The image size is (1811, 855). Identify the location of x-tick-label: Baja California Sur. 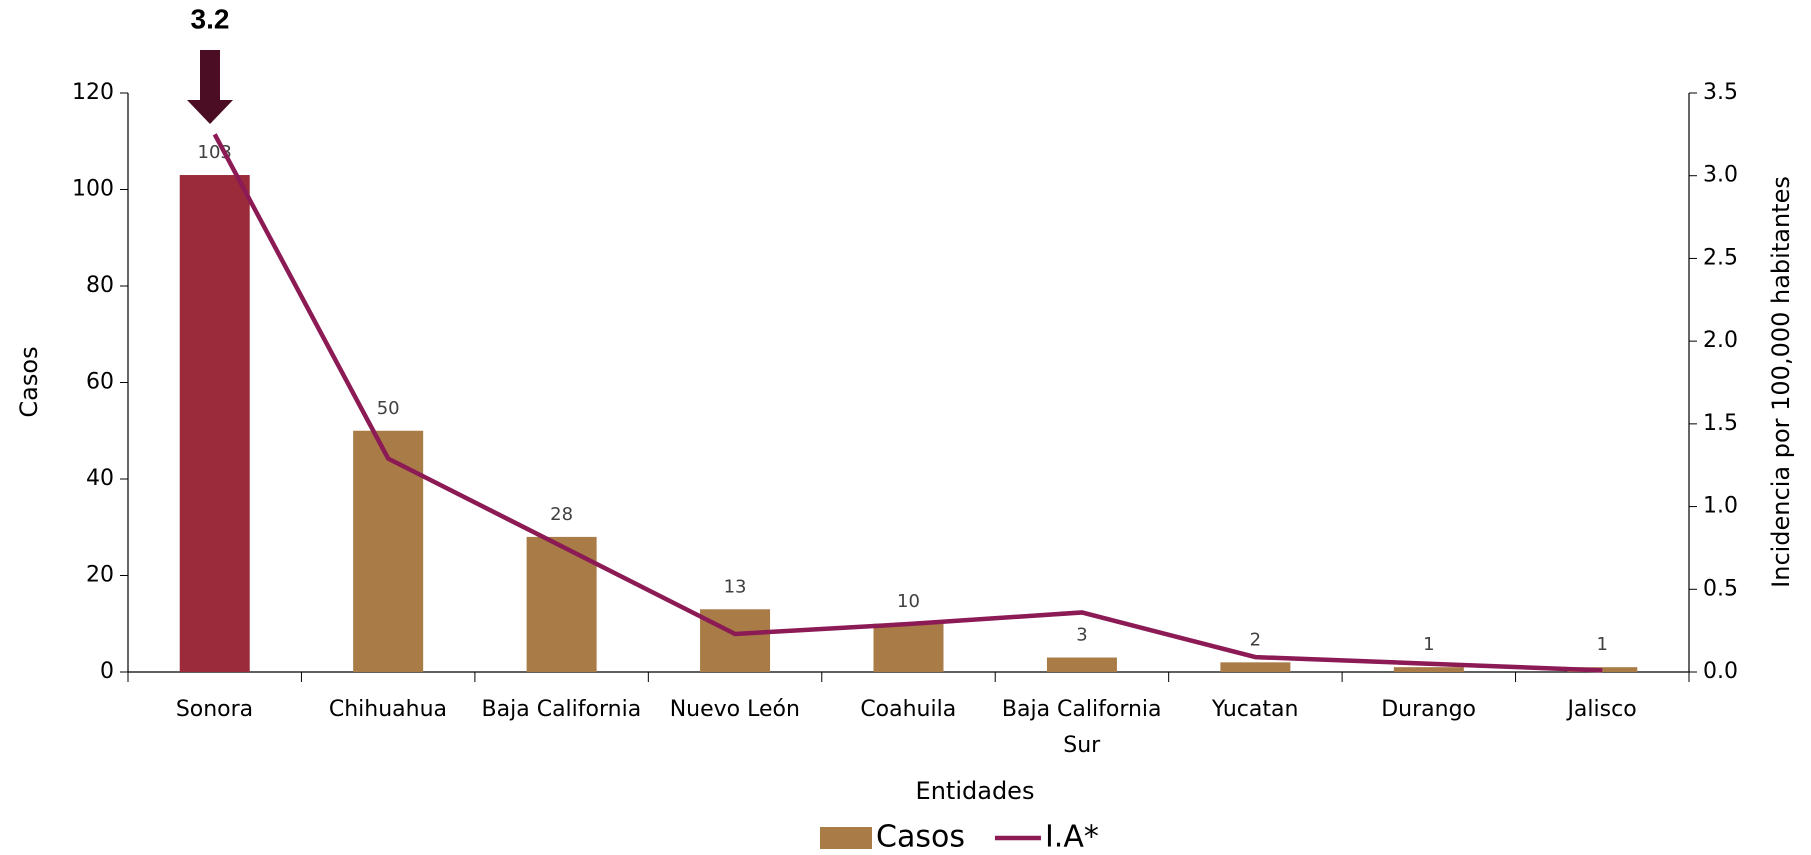
(1081, 727).